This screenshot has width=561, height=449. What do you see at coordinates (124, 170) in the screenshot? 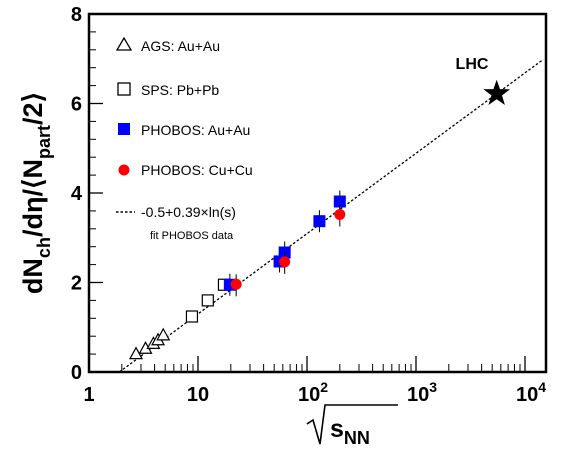
I see `legend-marker-phobos-cucu` at bounding box center [124, 170].